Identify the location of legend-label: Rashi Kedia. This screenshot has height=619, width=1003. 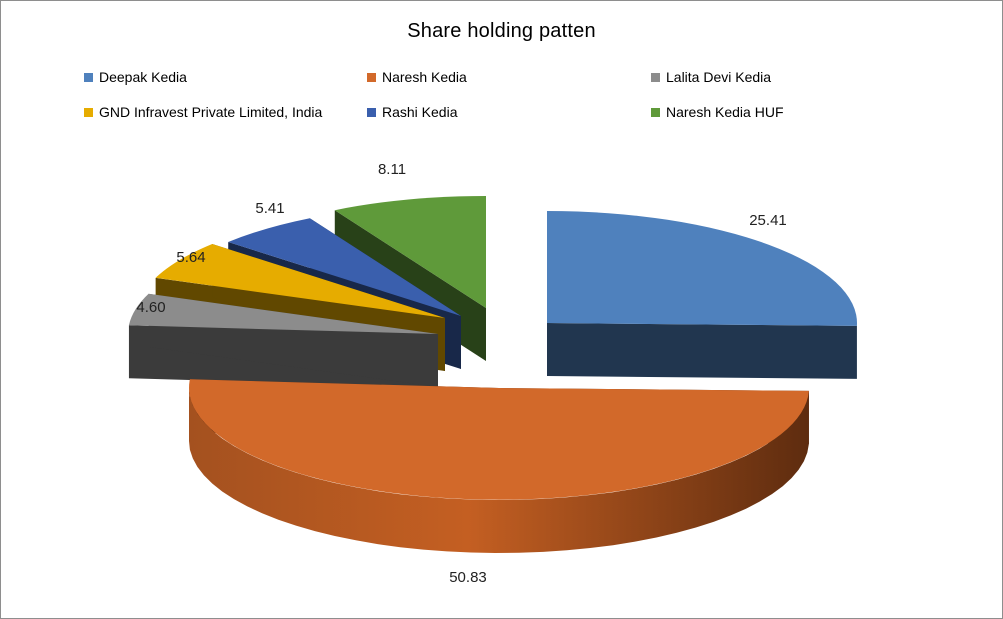
(420, 112).